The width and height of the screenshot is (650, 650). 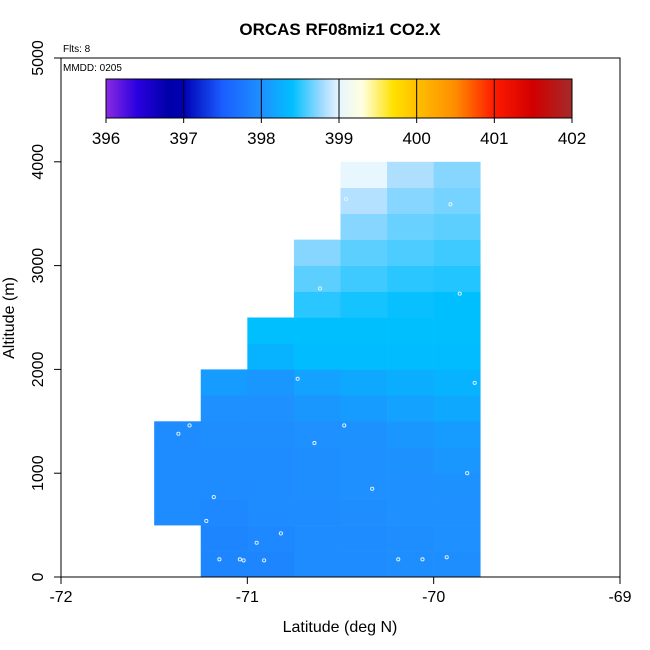 What do you see at coordinates (77, 49) in the screenshot?
I see `flights-note: Flts: 8` at bounding box center [77, 49].